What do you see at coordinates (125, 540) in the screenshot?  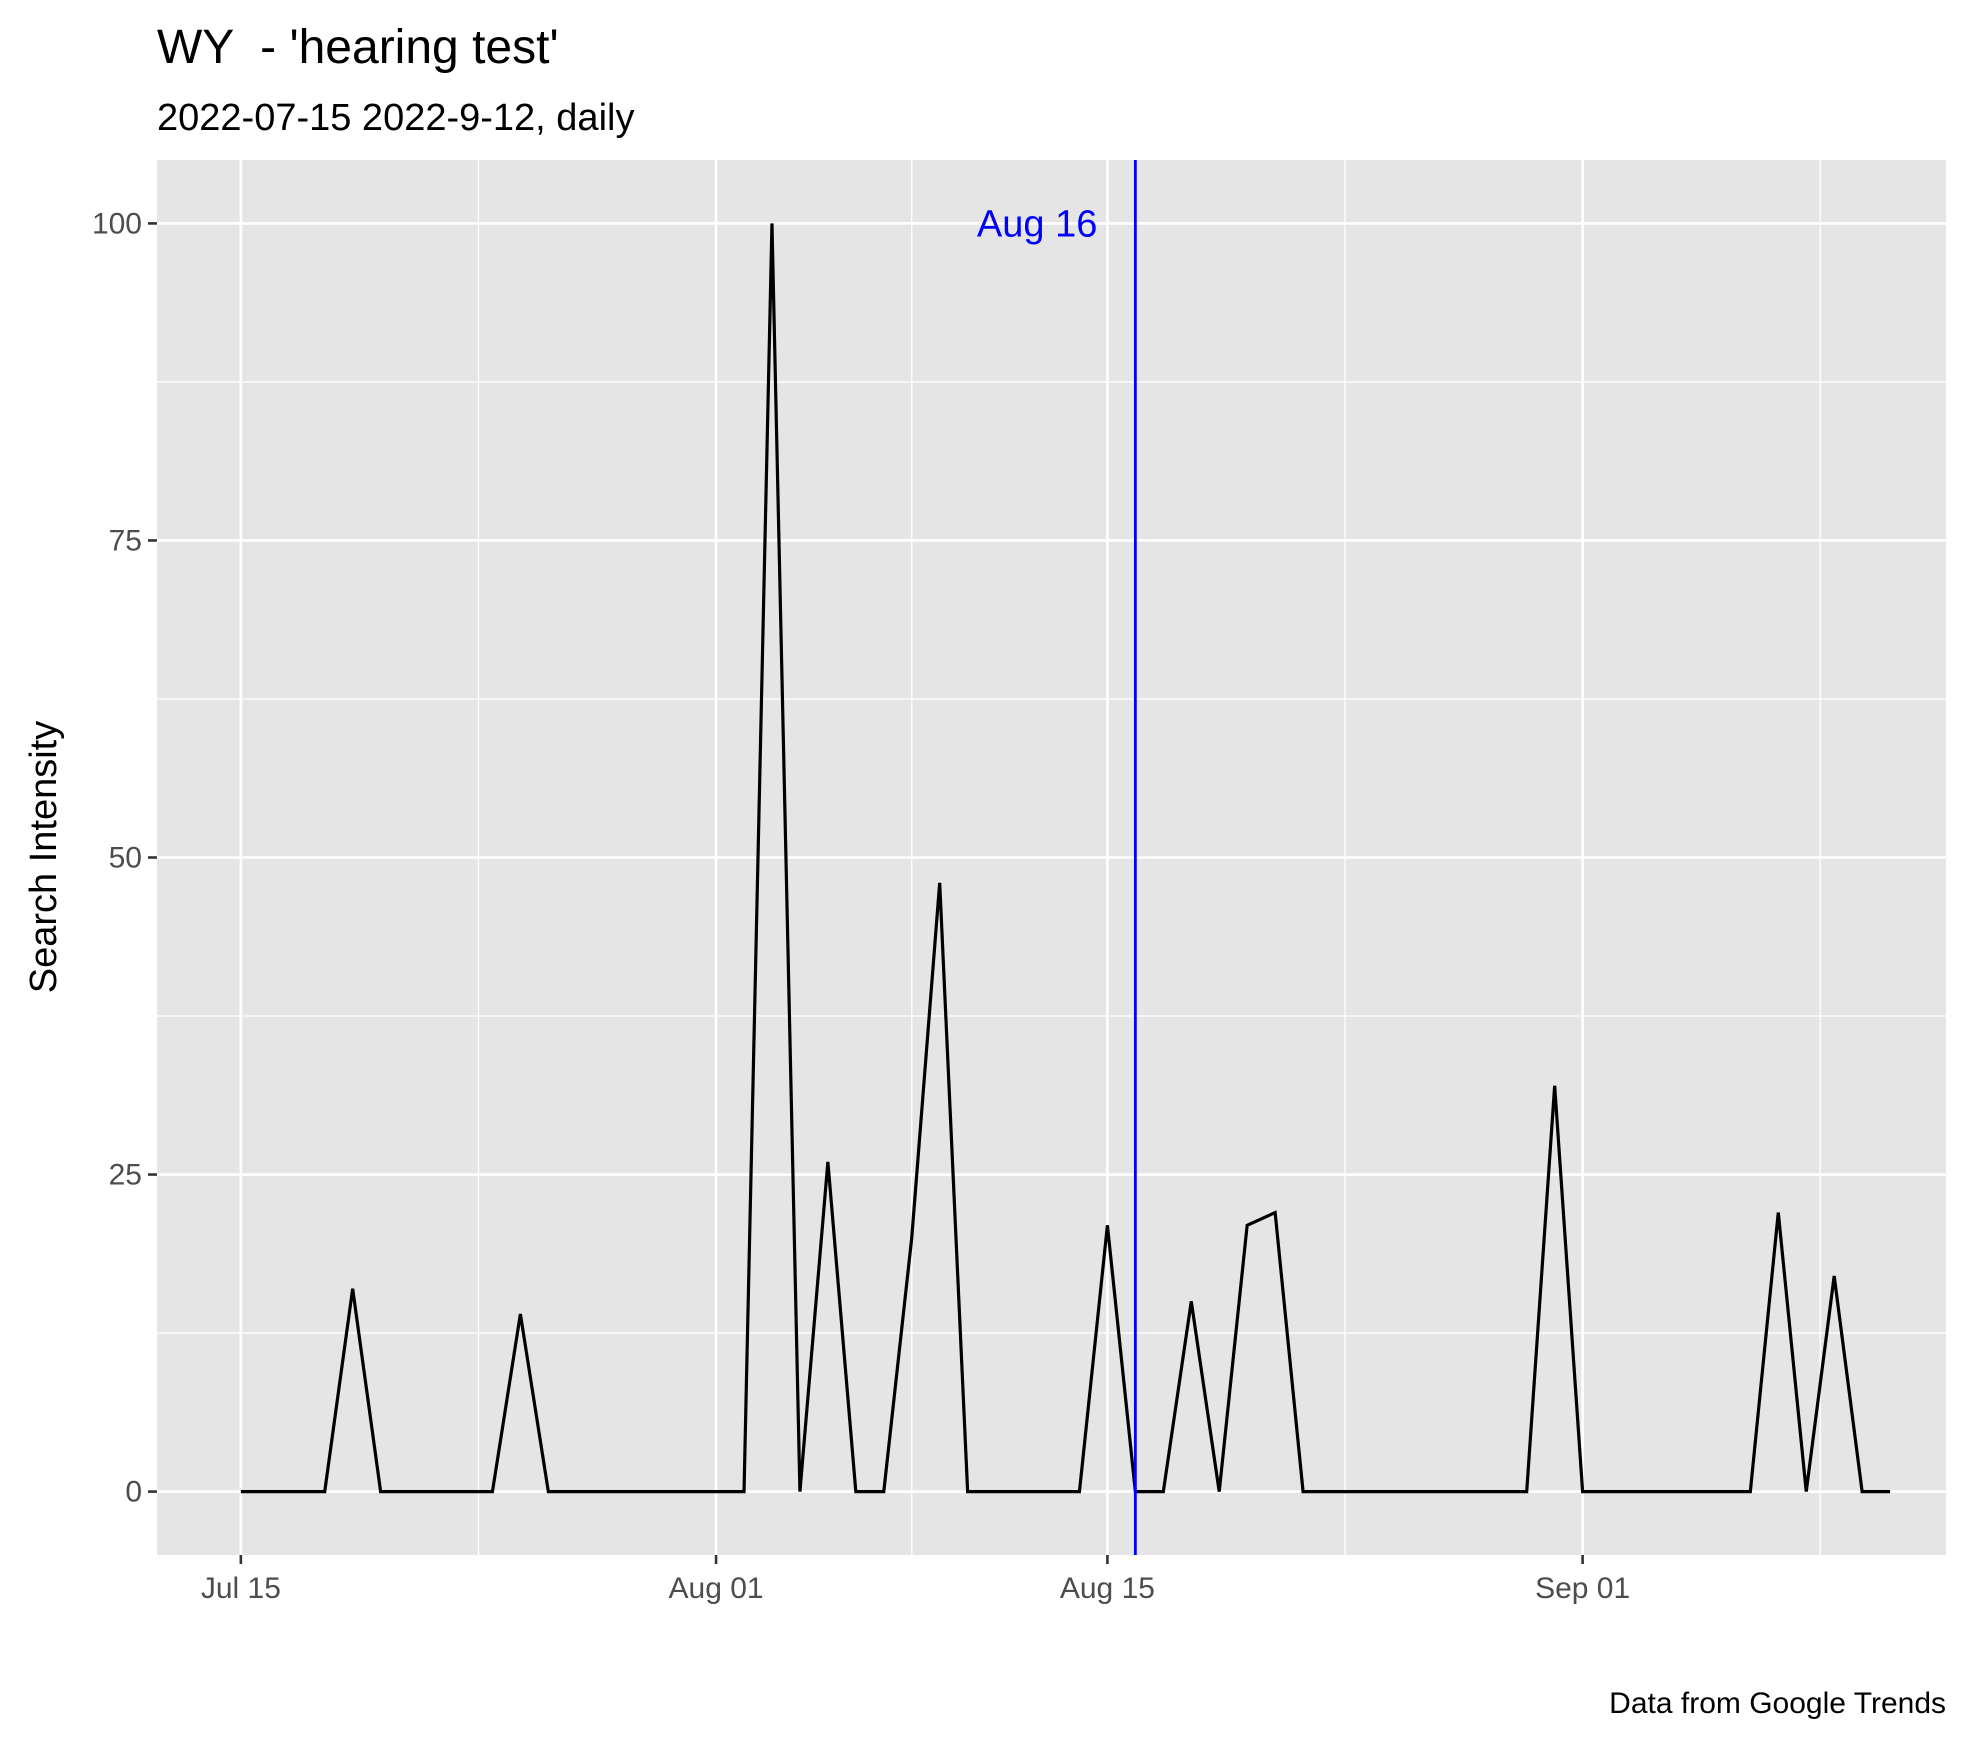 I see `y-tick-label: 75` at bounding box center [125, 540].